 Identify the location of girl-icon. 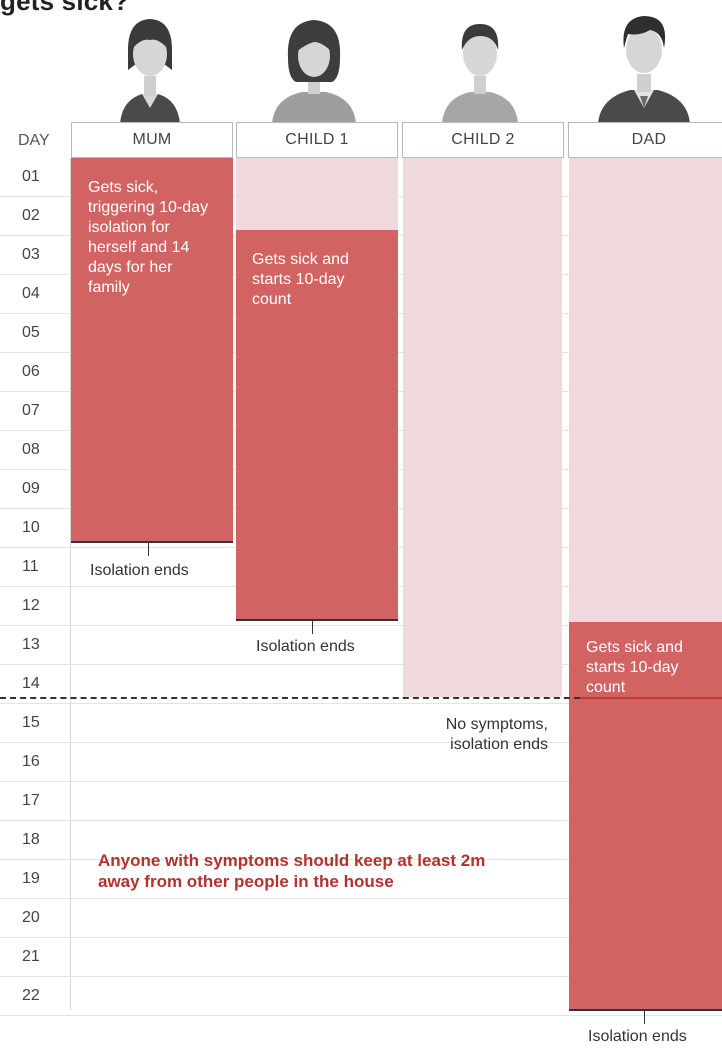
(314, 64).